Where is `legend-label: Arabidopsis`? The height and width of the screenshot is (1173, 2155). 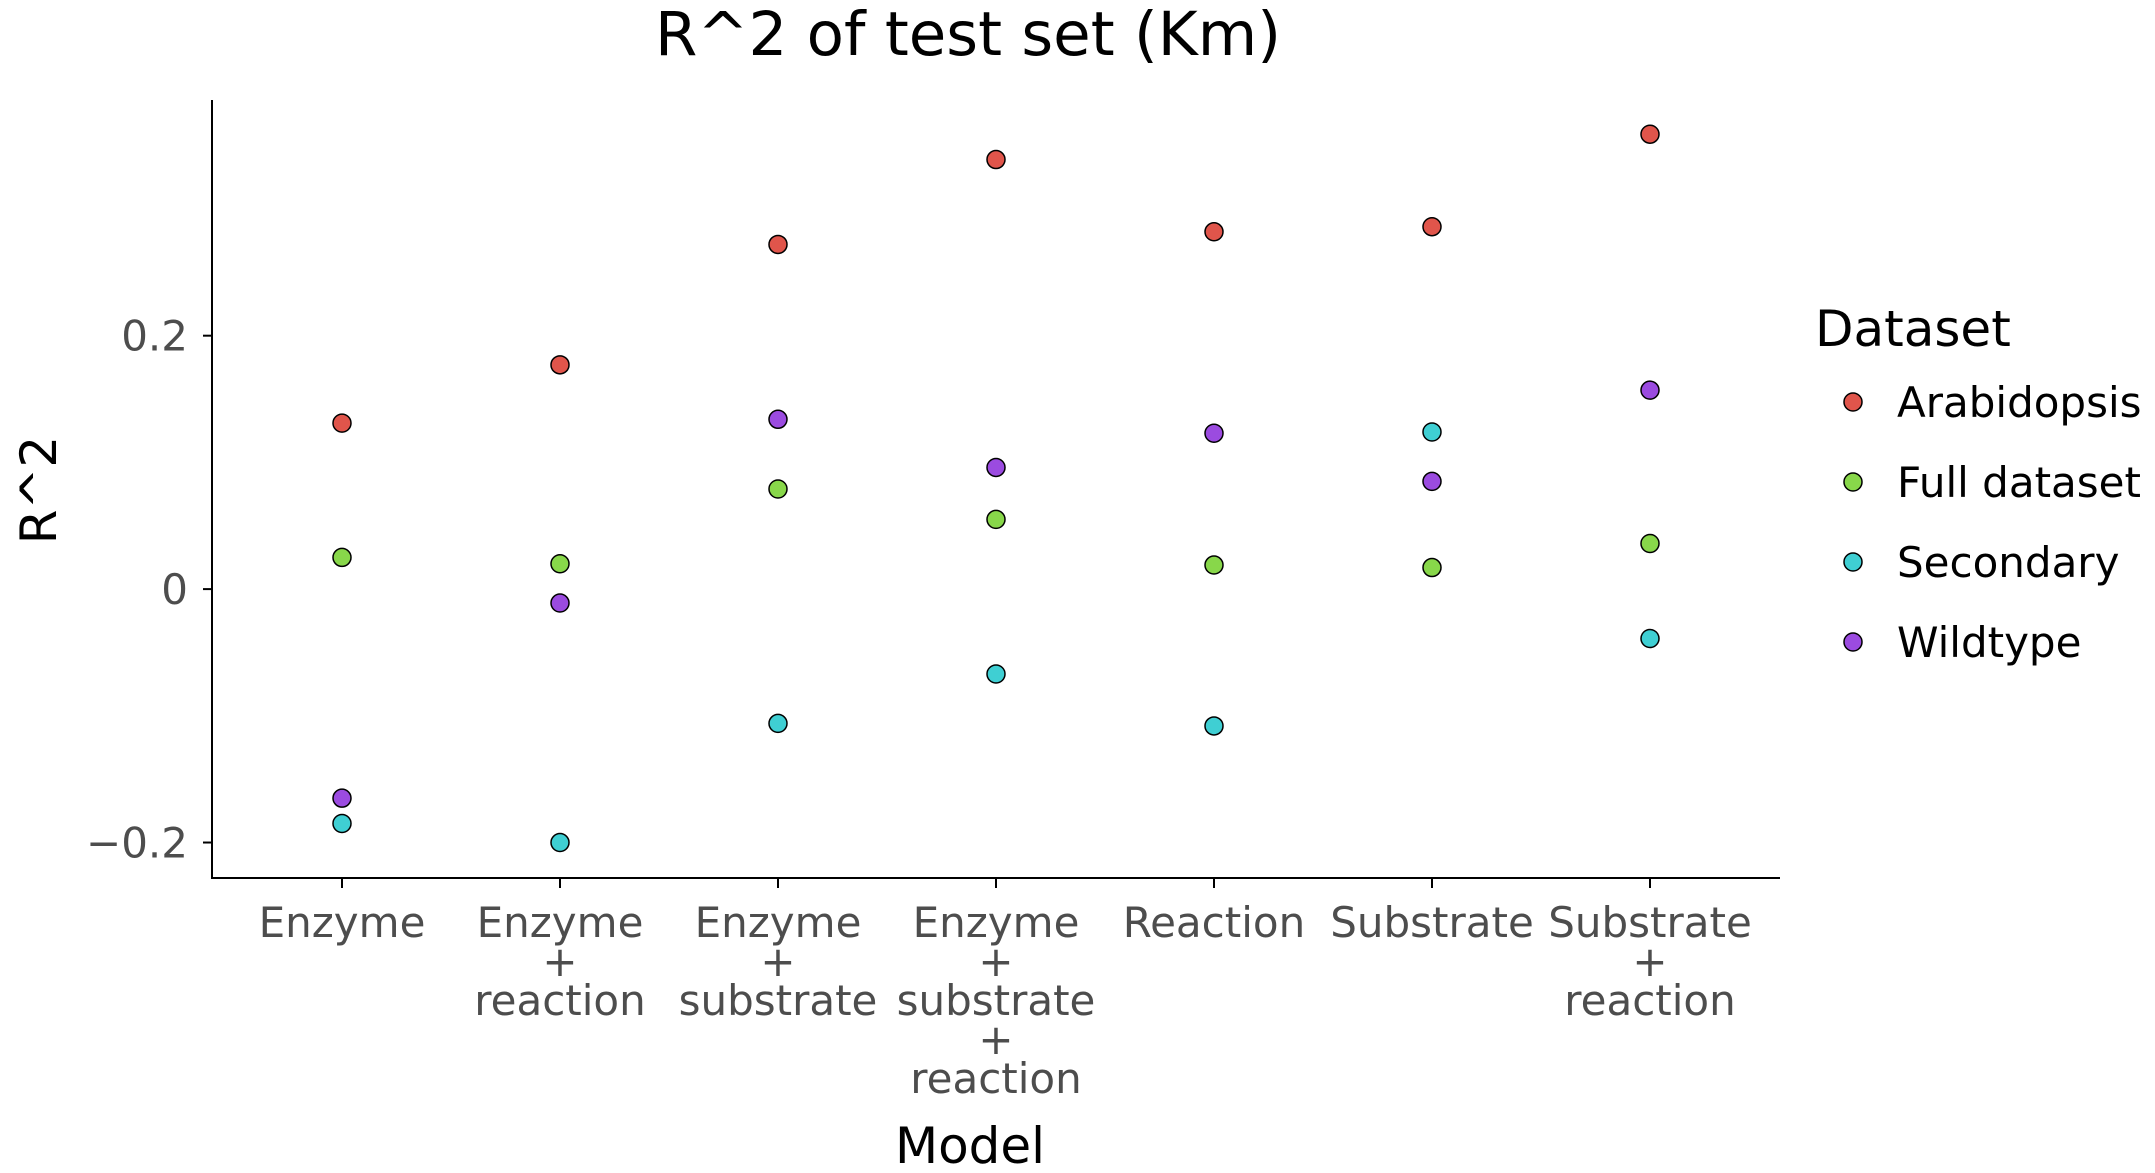
legend-label: Arabidopsis is located at coordinates (2019, 402).